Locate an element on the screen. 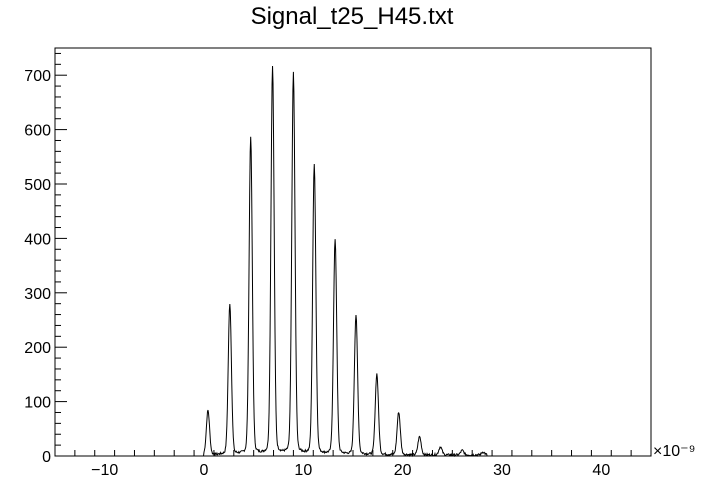 The height and width of the screenshot is (478, 710). x-tick-label: 0 is located at coordinates (204, 470).